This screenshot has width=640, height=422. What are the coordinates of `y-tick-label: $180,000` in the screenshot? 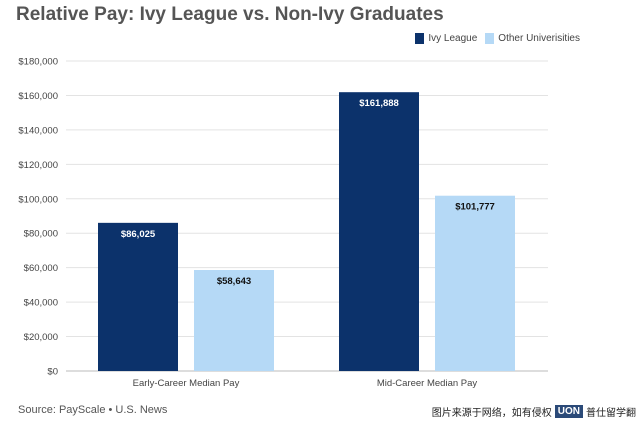 It's located at (38, 62).